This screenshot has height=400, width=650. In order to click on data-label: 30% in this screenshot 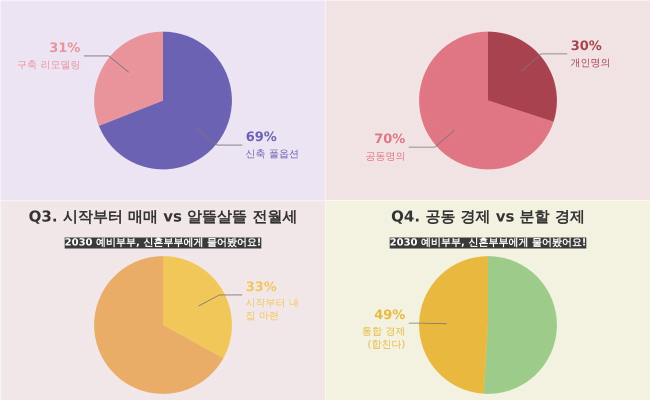, I will do `click(586, 46)`.